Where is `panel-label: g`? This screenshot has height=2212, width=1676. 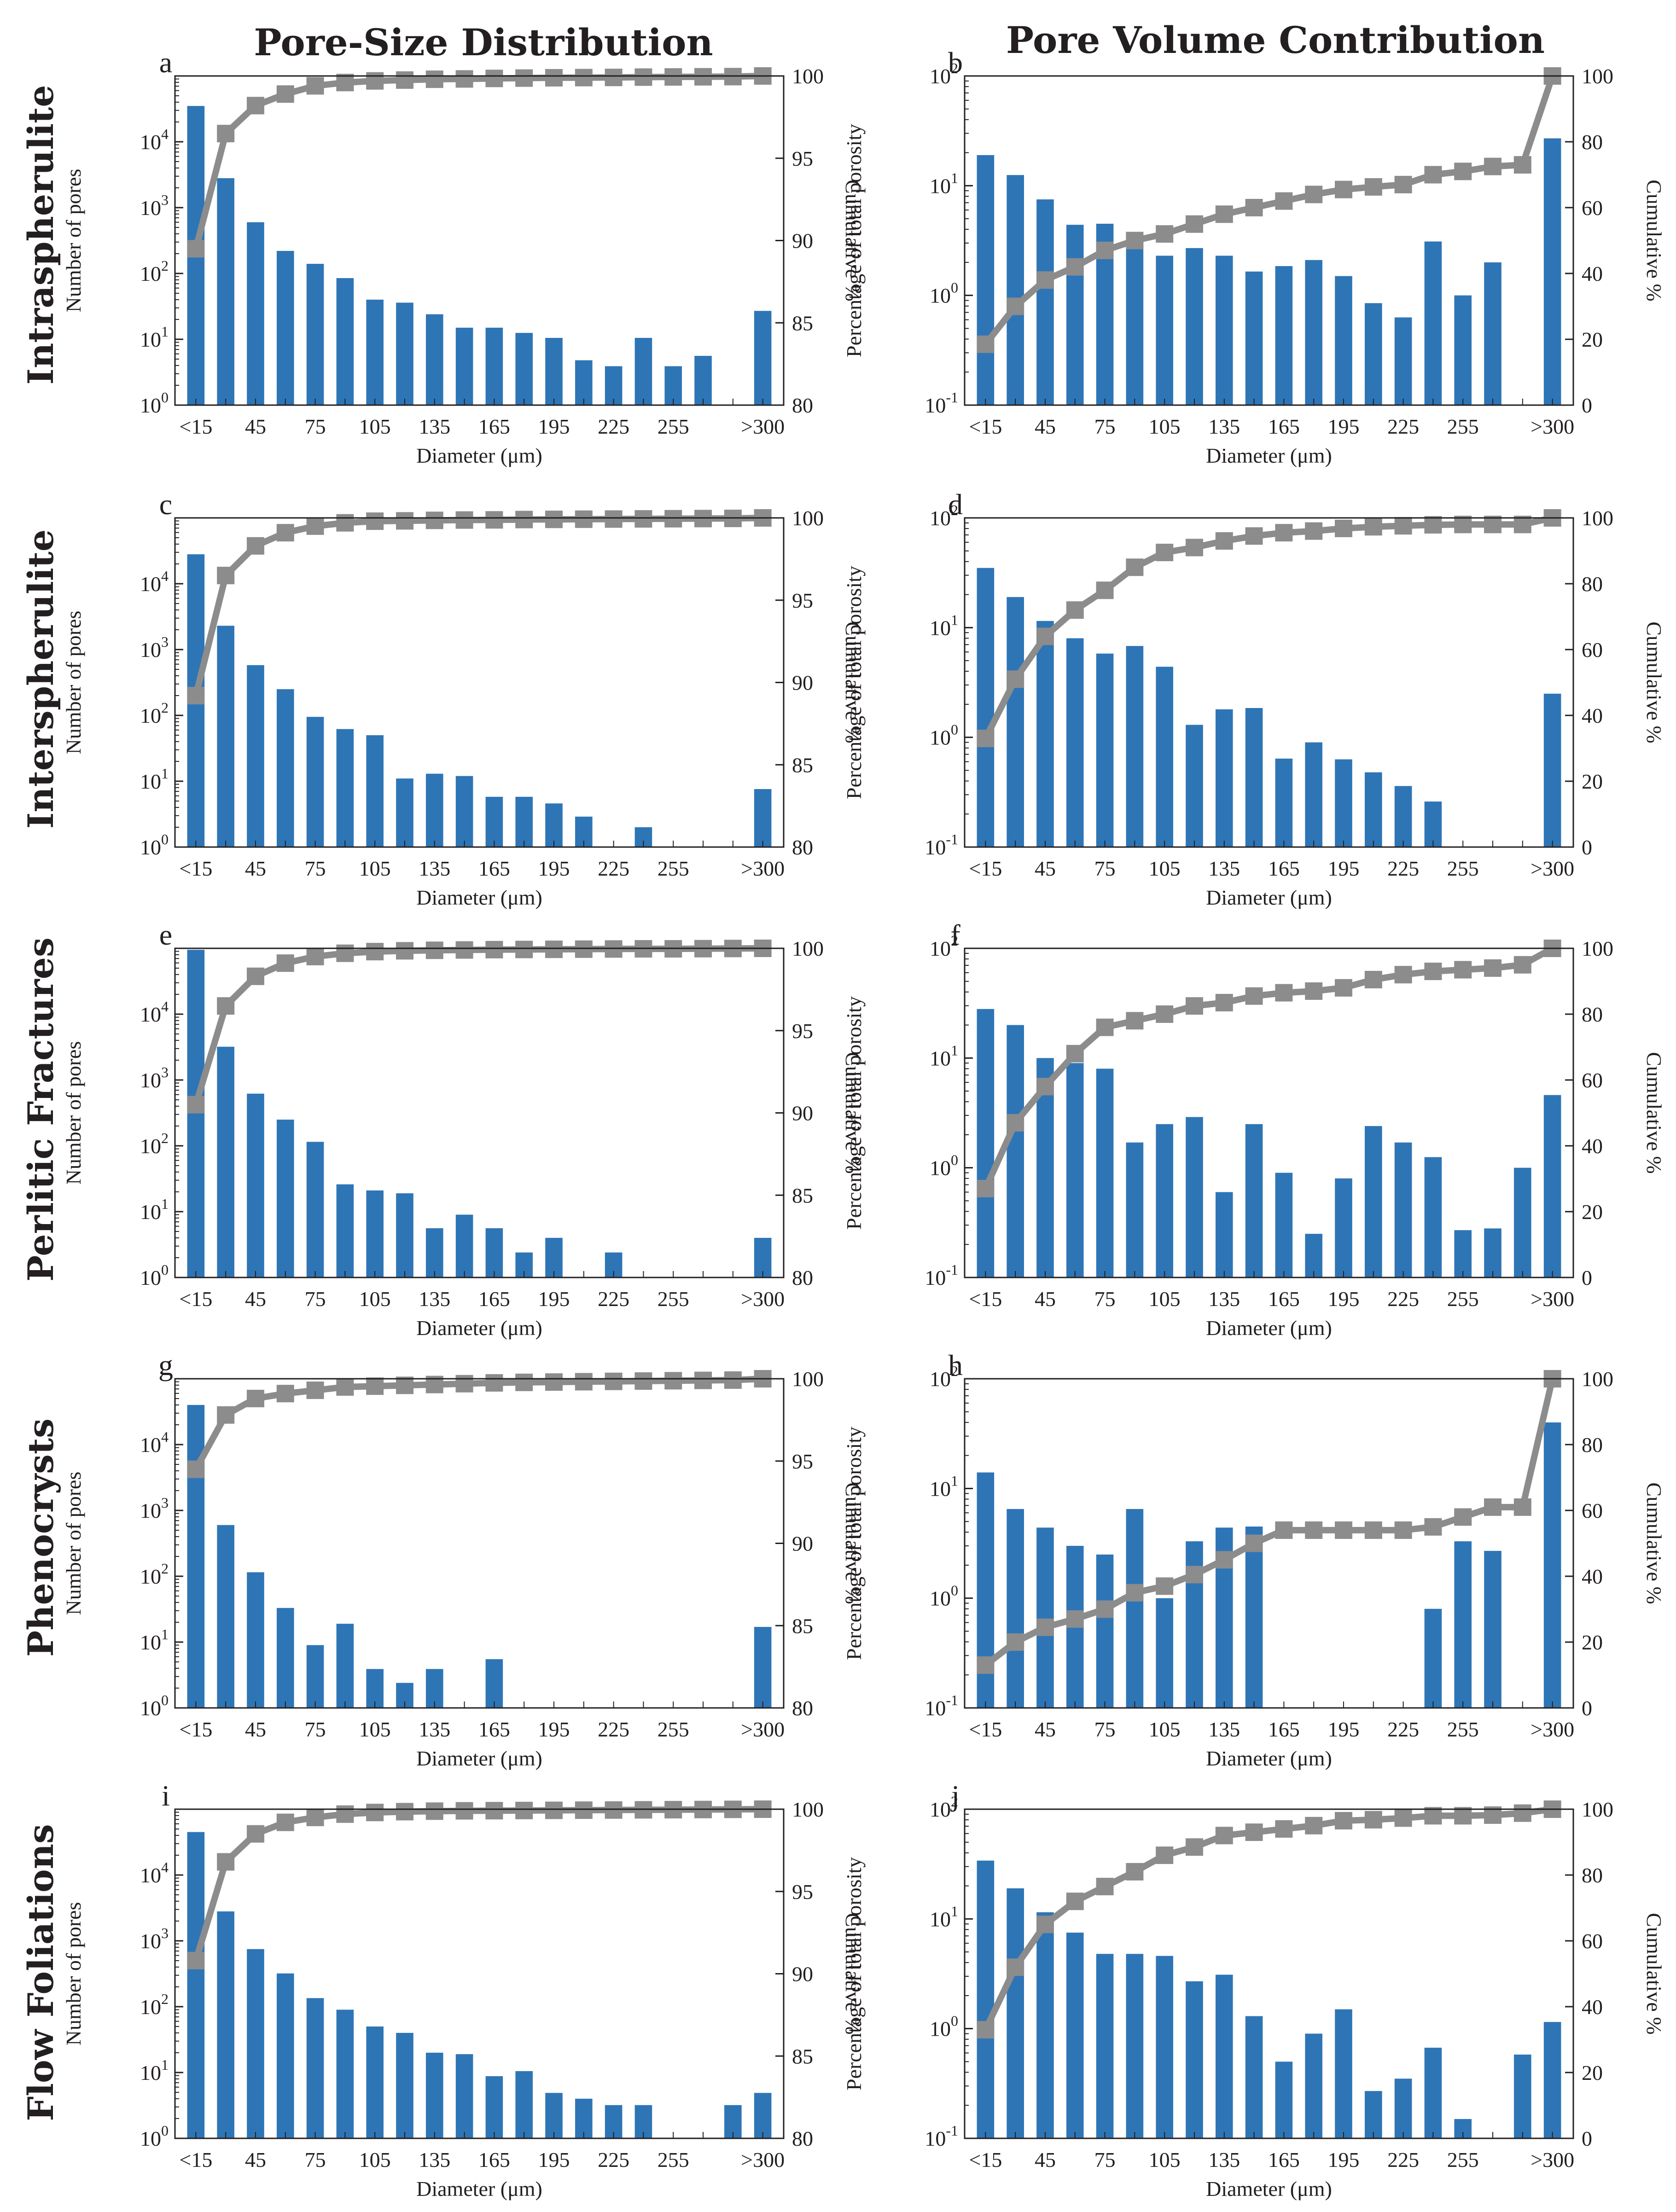
panel-label: g is located at coordinates (165, 1366).